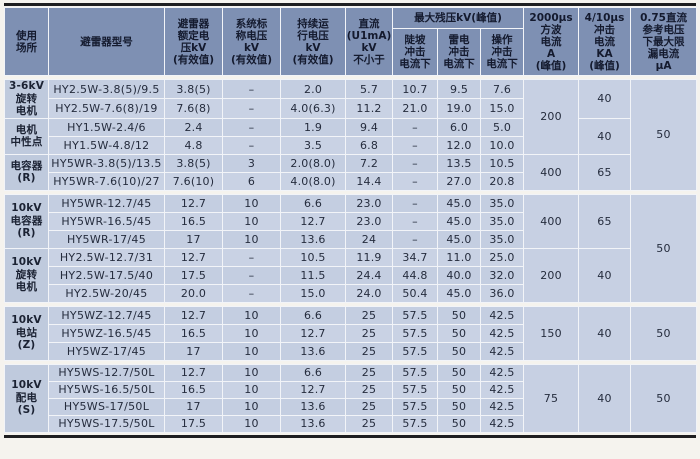 This screenshot has height=459, width=700. I want to click on table-row: HY5WS-17.5/50L 17.5 10 13.6 25 57.5 50 42.5, so click(351, 423).